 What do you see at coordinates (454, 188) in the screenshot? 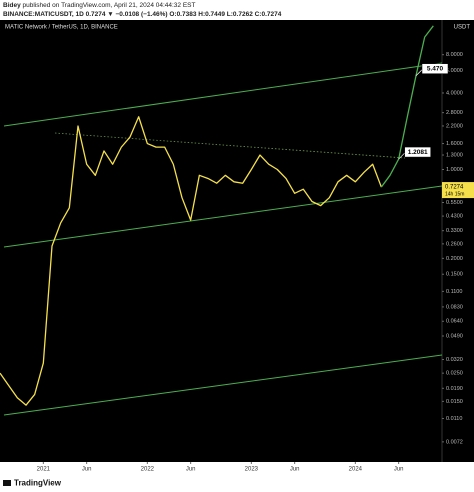
I see `last-price-label: 0.7274` at bounding box center [454, 188].